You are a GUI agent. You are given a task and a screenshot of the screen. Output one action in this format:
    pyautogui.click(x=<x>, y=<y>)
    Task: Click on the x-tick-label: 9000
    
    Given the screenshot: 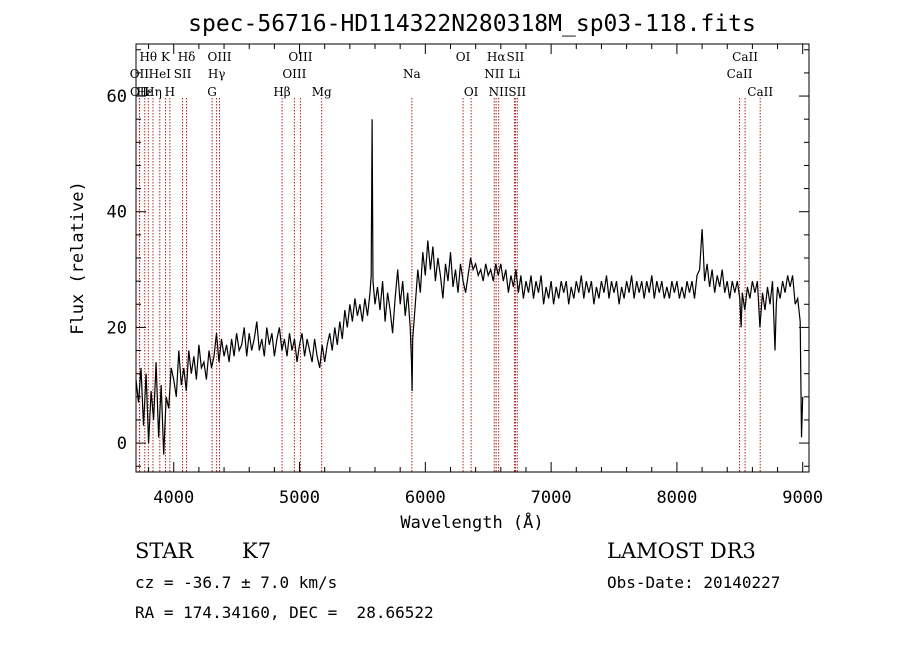 What is the action you would take?
    pyautogui.click(x=802, y=498)
    